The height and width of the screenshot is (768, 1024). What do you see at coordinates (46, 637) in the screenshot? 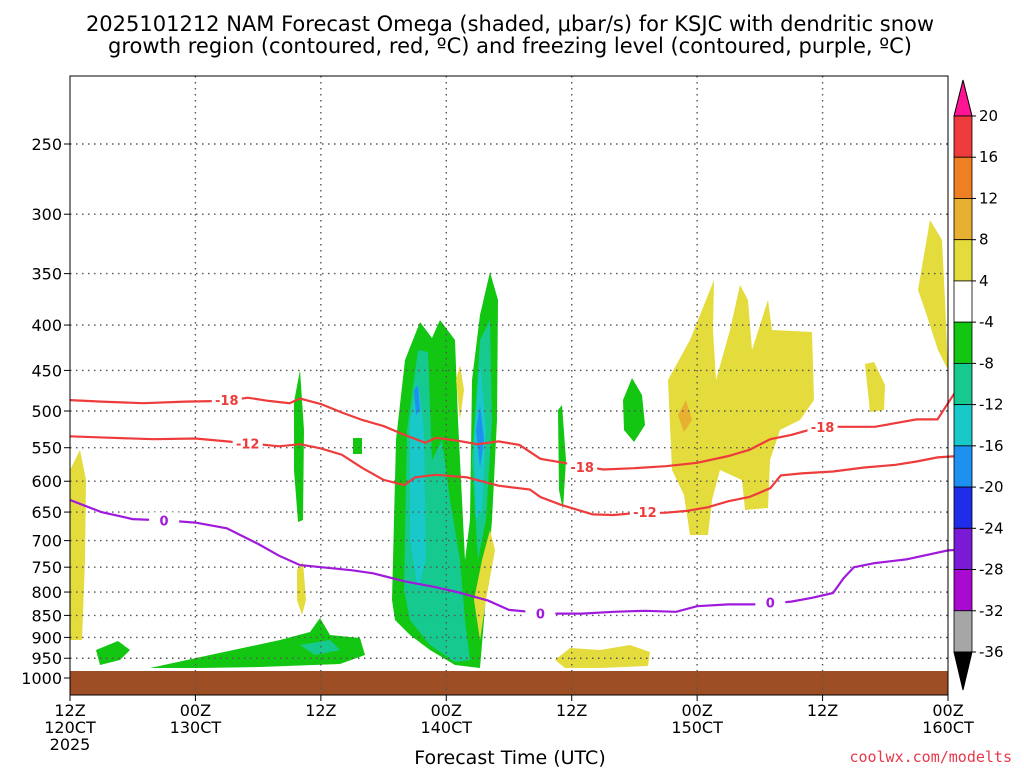
I see `y-tick-label: 900` at bounding box center [46, 637].